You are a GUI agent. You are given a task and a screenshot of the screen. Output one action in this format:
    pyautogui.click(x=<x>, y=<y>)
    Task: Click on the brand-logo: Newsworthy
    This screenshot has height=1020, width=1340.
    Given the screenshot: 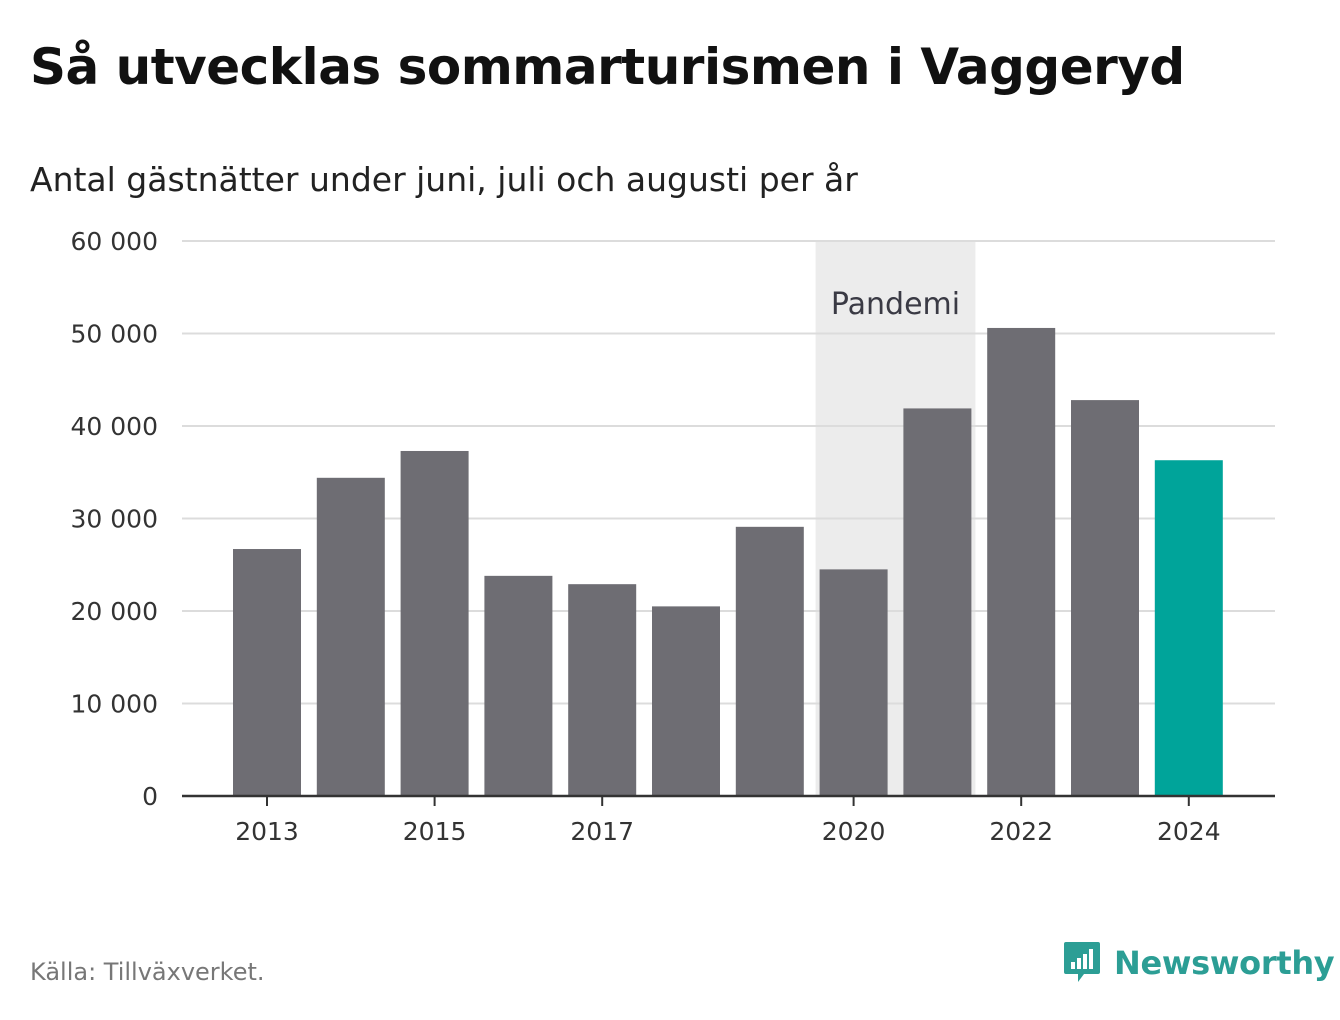 What is the action you would take?
    pyautogui.click(x=1198, y=963)
    